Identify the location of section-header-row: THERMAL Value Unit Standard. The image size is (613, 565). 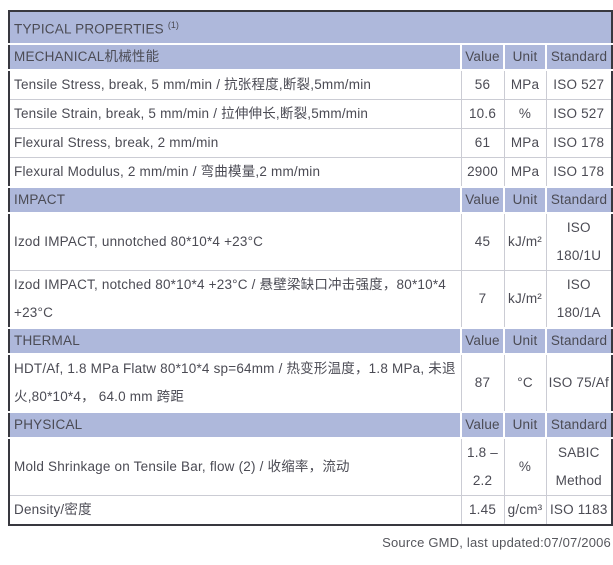
(311, 340).